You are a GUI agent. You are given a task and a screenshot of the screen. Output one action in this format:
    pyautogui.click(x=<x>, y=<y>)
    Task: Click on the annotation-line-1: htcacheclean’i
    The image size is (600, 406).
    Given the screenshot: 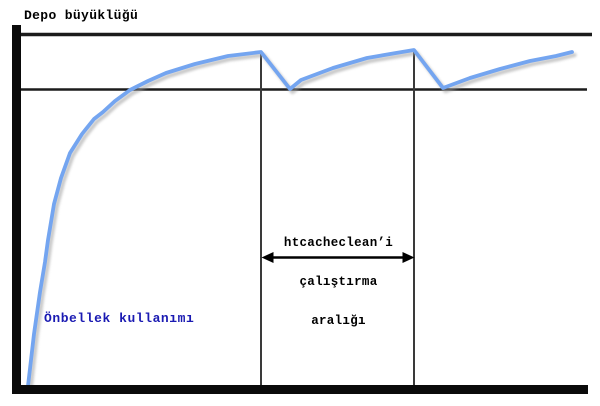 What is the action you would take?
    pyautogui.click(x=338, y=243)
    